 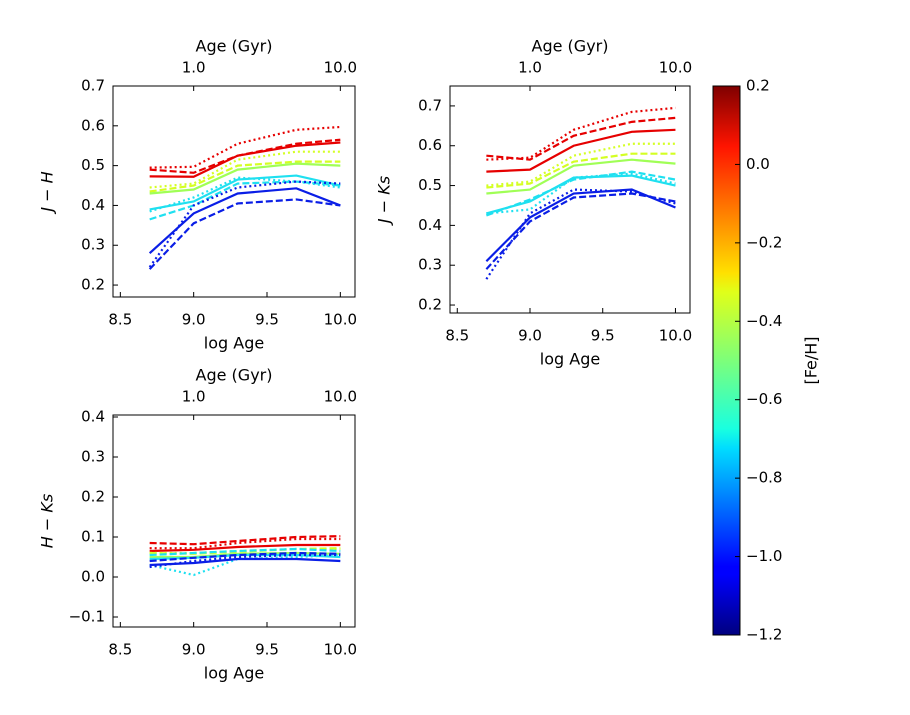 I want to click on y-tick-label: 0.1, so click(x=93, y=537).